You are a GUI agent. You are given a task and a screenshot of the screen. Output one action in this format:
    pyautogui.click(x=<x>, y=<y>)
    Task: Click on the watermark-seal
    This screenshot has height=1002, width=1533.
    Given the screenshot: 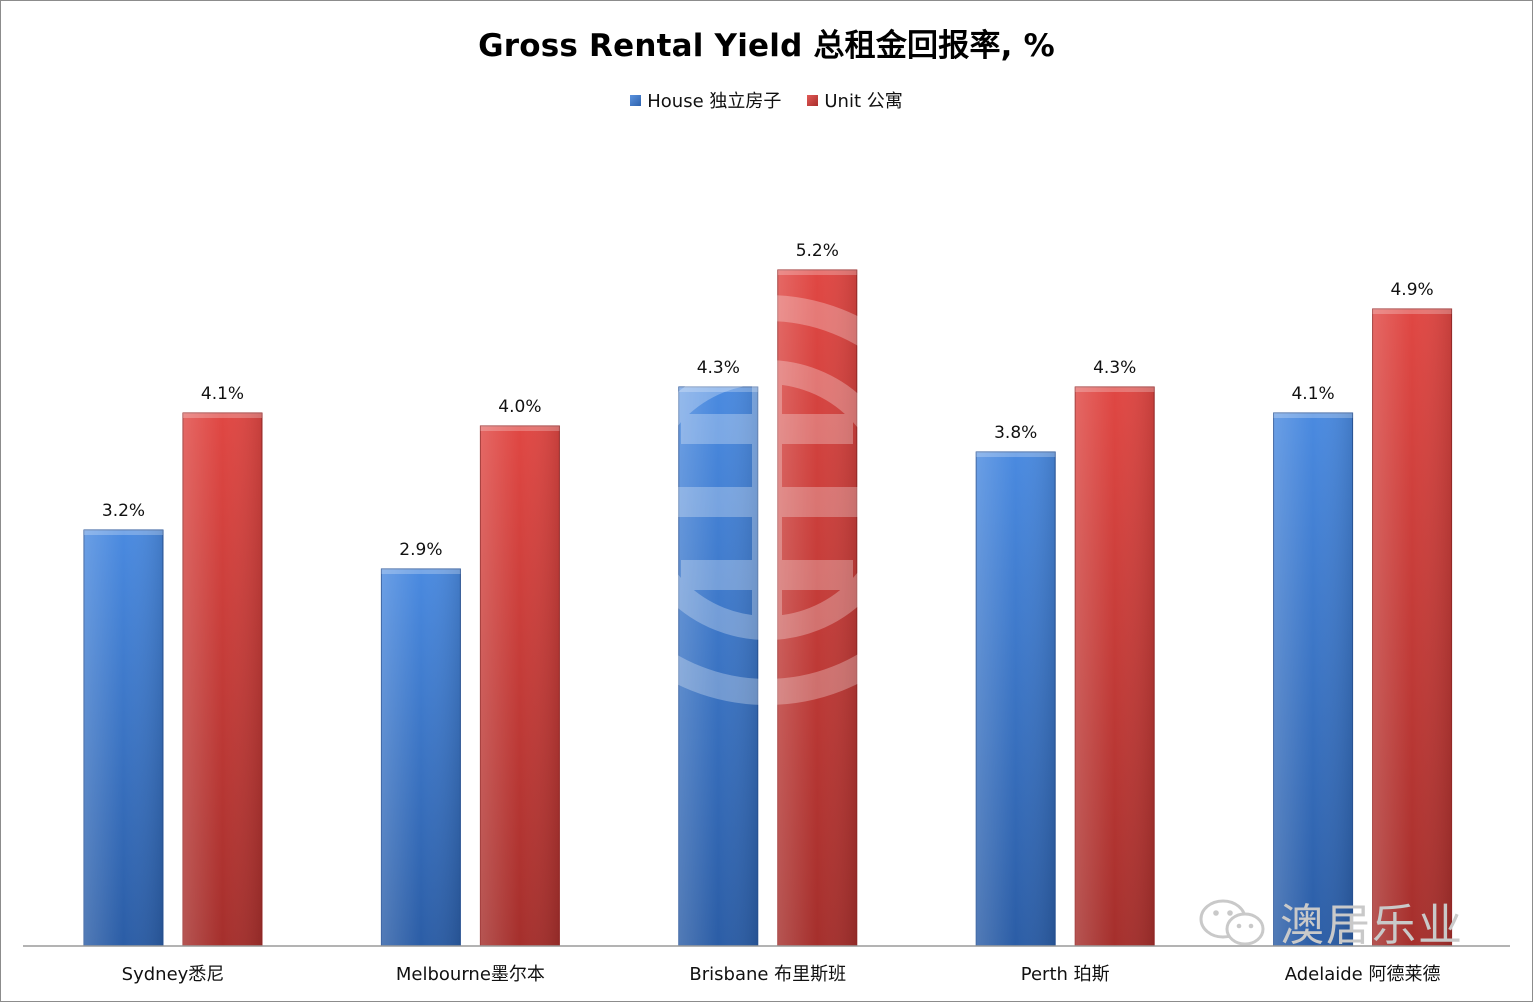 What is the action you would take?
    pyautogui.click(x=767, y=500)
    